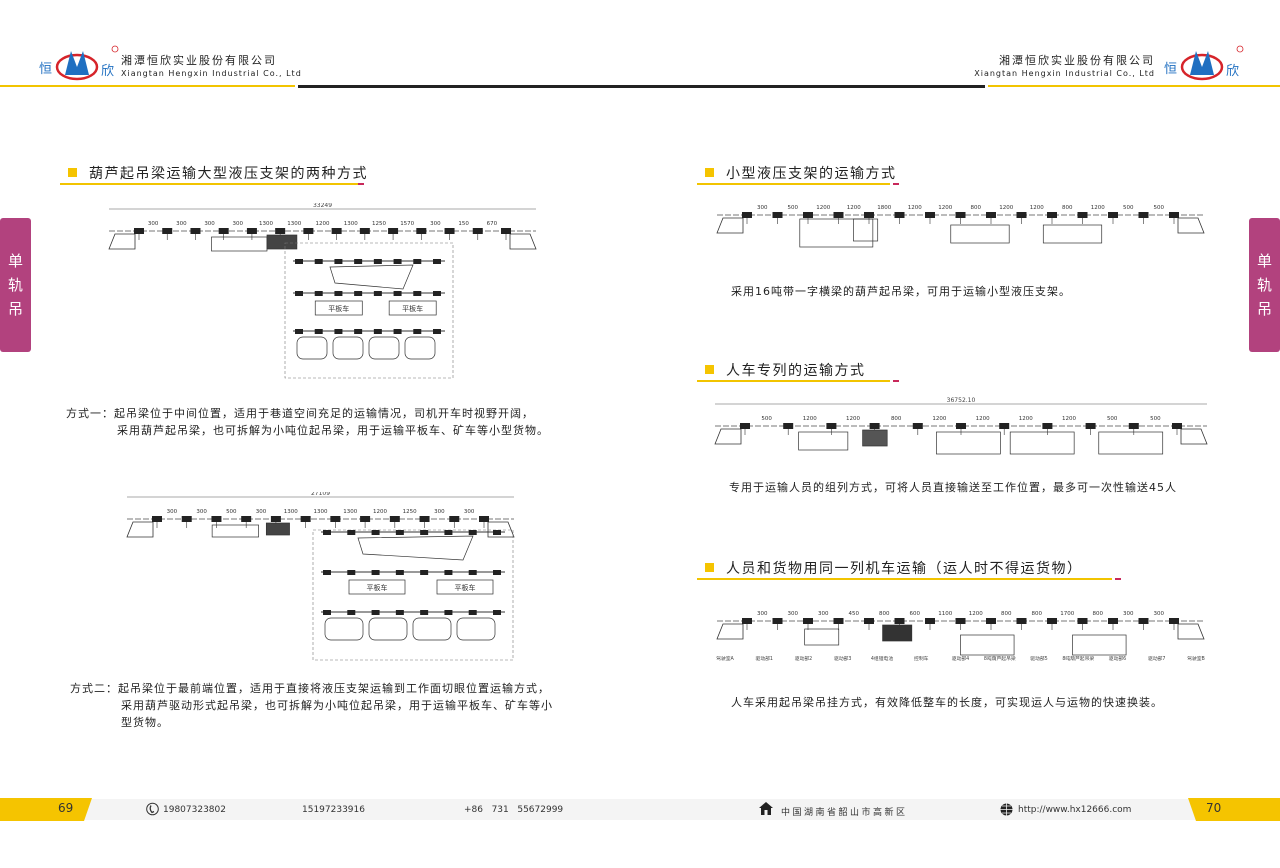  Describe the element at coordinates (1067, 614) in the screenshot. I see `dimension-label: 1700` at that location.